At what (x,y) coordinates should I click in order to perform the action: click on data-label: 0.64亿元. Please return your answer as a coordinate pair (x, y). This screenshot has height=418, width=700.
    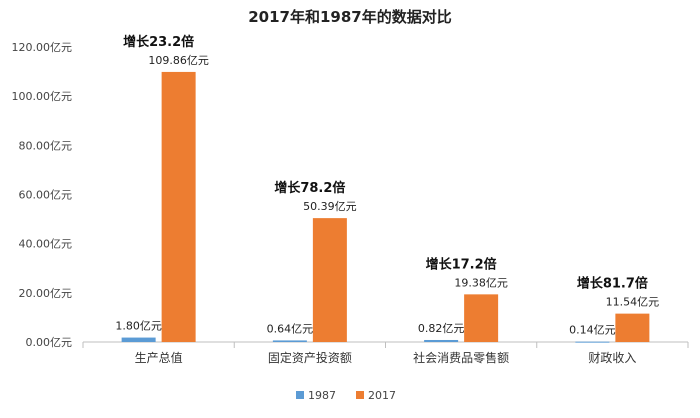
    Looking at the image, I should click on (290, 328).